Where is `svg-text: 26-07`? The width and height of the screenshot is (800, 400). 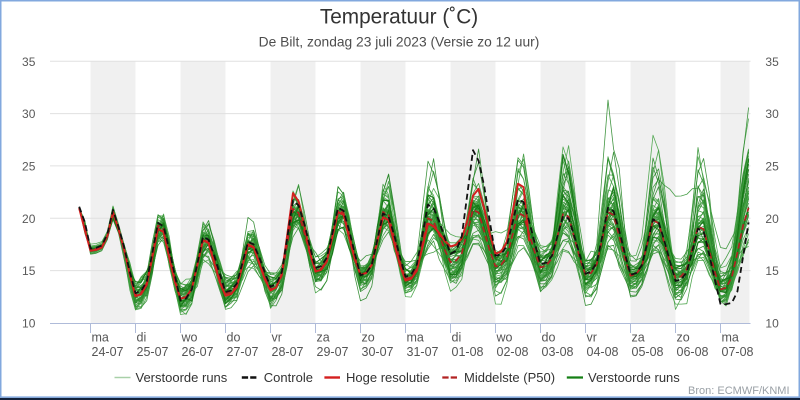
svg-text: 26-07 is located at coordinates (198, 352).